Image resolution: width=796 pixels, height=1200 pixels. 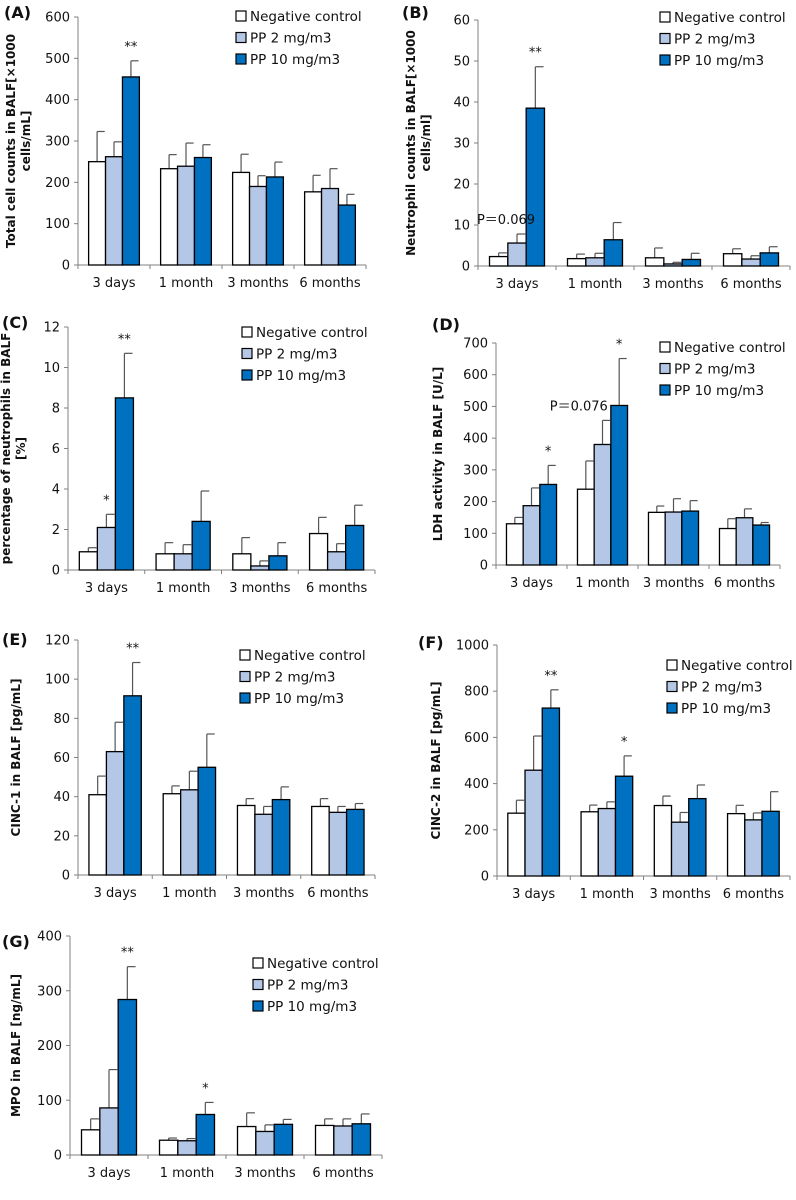 What do you see at coordinates (57, 641) in the screenshot?
I see `y-tick-label: 120` at bounding box center [57, 641].